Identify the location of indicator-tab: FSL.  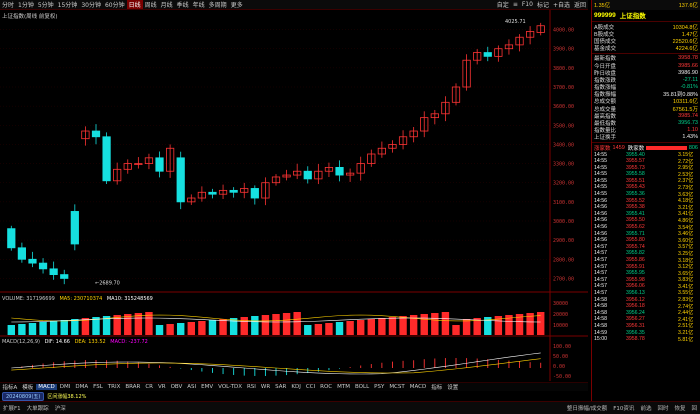
(98, 387).